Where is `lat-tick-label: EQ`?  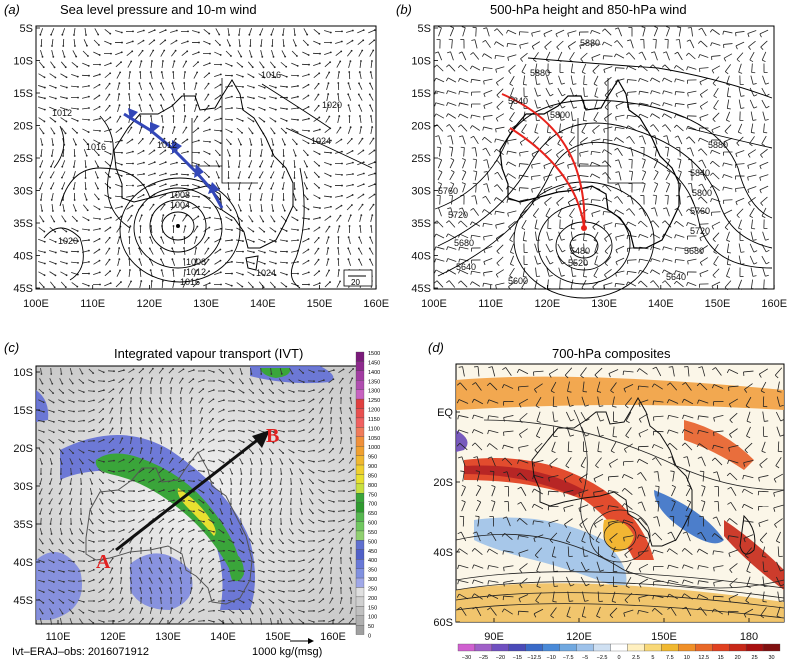
lat-tick-label: EQ is located at coordinates (445, 413).